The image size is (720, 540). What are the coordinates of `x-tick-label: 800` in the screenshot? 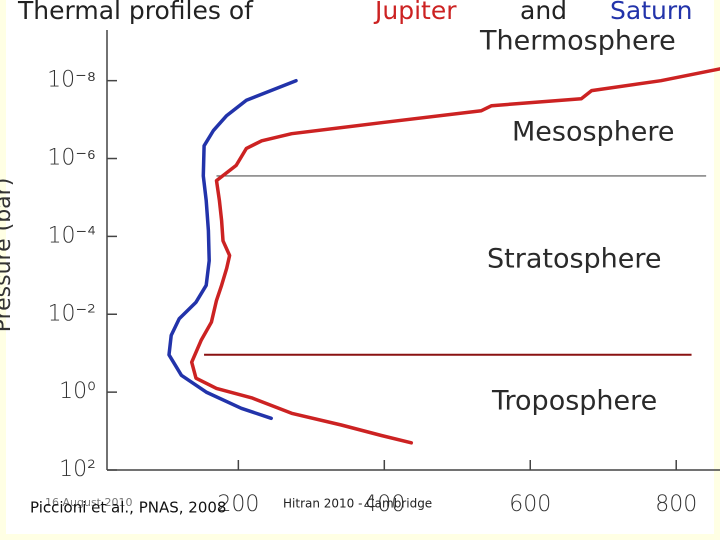 It's located at (676, 504).